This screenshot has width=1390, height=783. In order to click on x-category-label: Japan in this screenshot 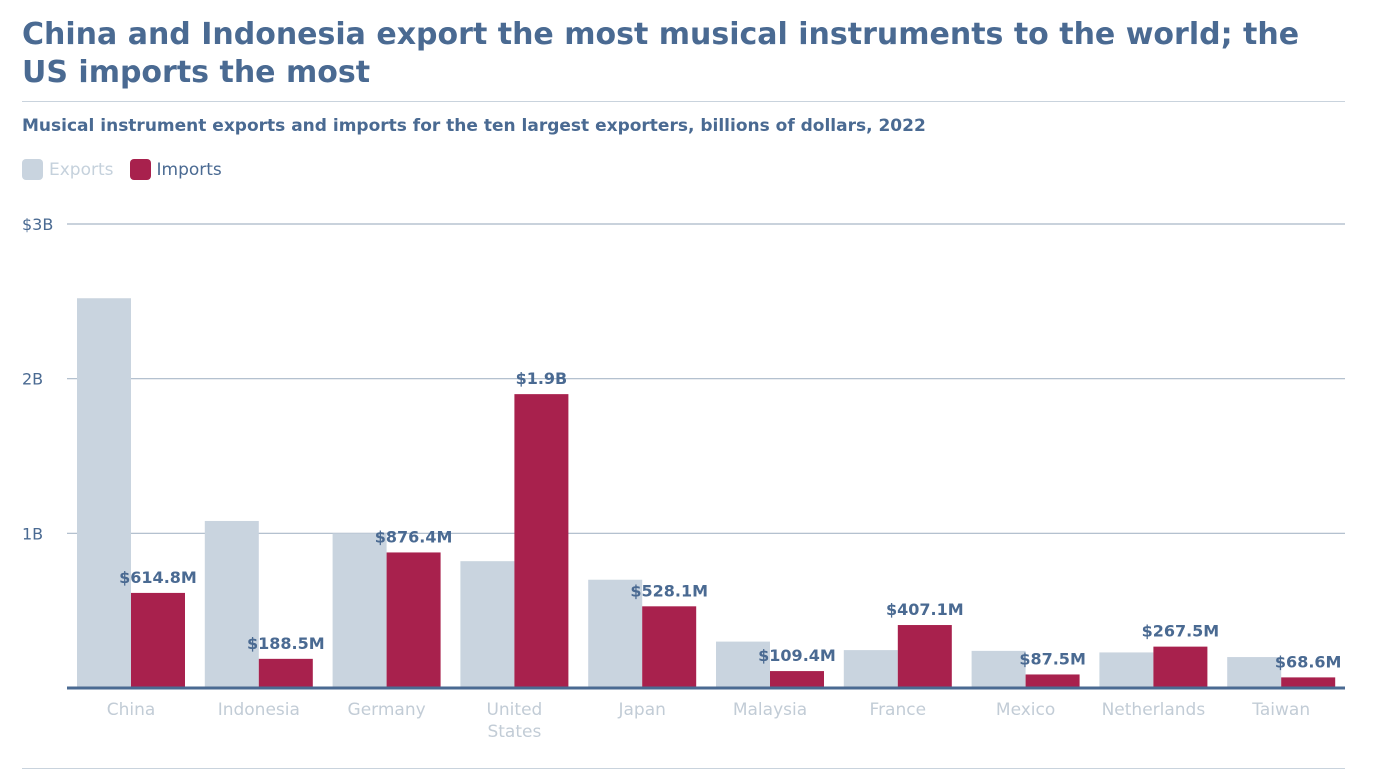, I will do `click(641, 710)`.